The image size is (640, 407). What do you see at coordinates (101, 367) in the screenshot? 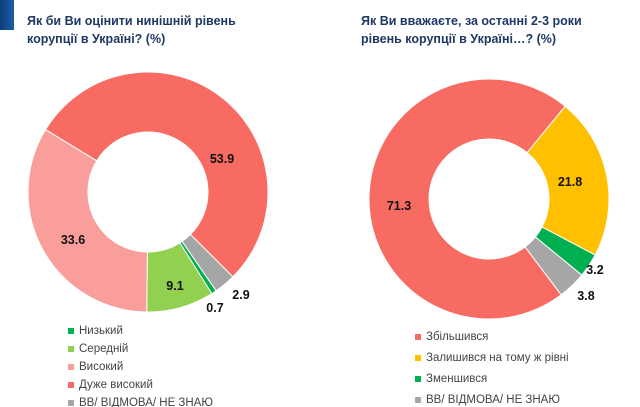
I see `legend-label: Високий` at bounding box center [101, 367].